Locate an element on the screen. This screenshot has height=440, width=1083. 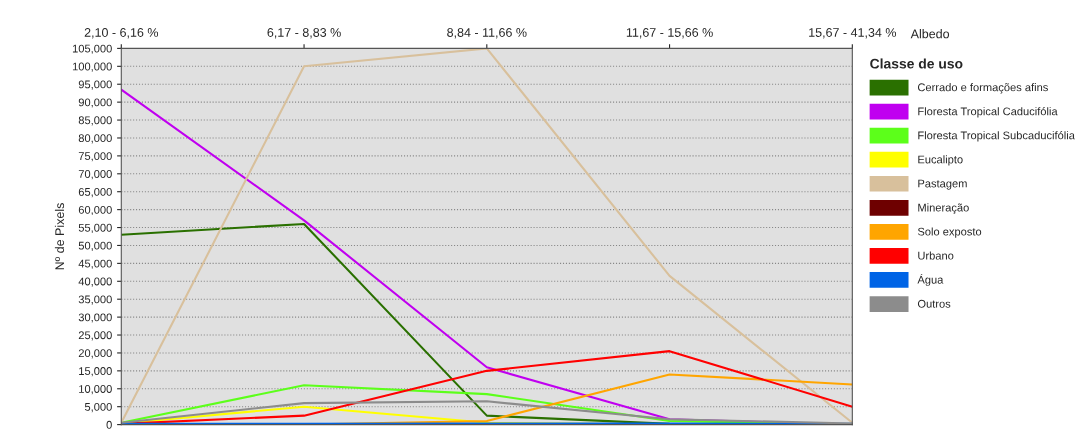
y-tick-label: 60,000 is located at coordinates (95, 210).